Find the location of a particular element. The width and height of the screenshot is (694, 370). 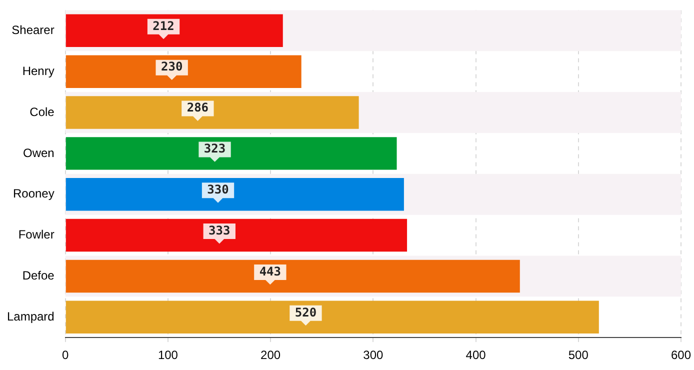

data-label: 212 is located at coordinates (163, 25).